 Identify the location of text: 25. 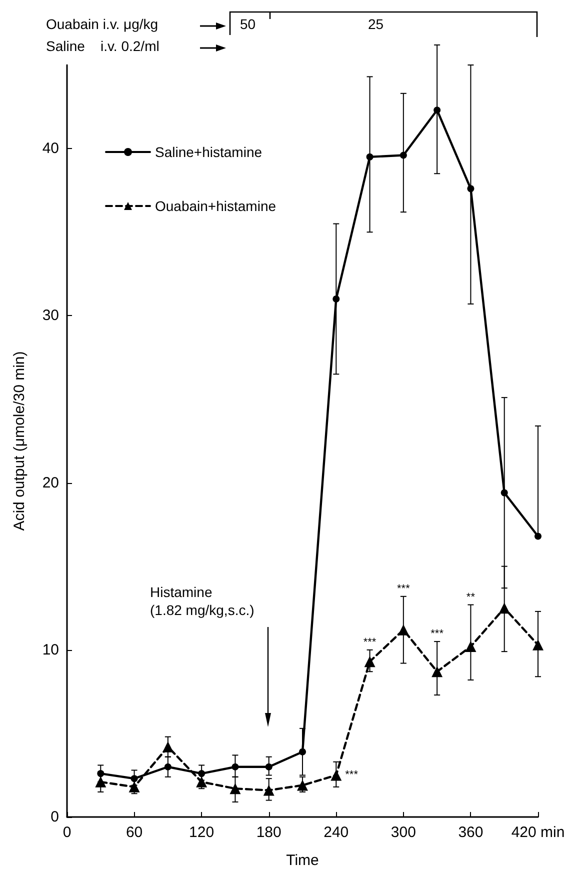
(376, 24).